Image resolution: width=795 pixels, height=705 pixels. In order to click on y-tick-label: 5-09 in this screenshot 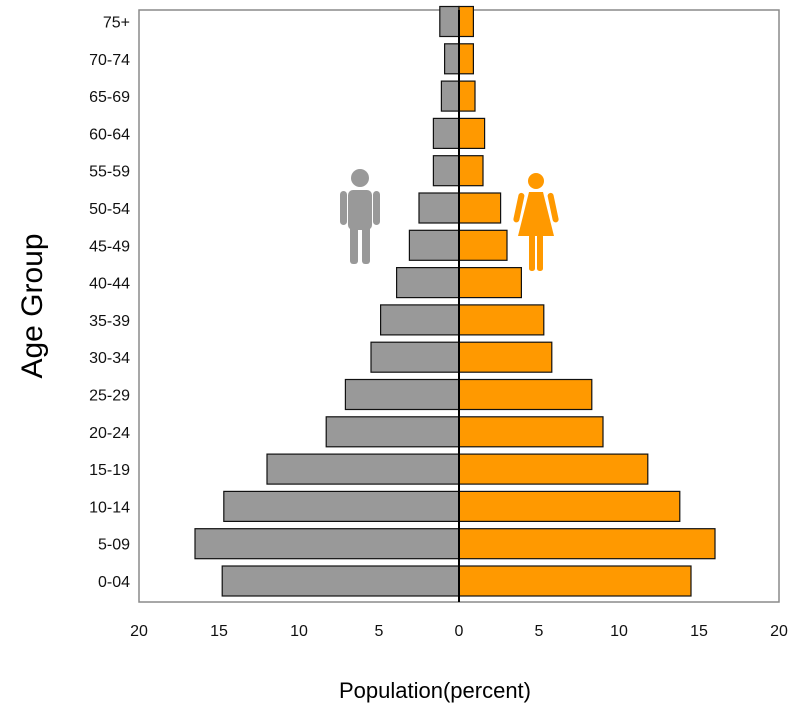, I will do `click(114, 545)`.